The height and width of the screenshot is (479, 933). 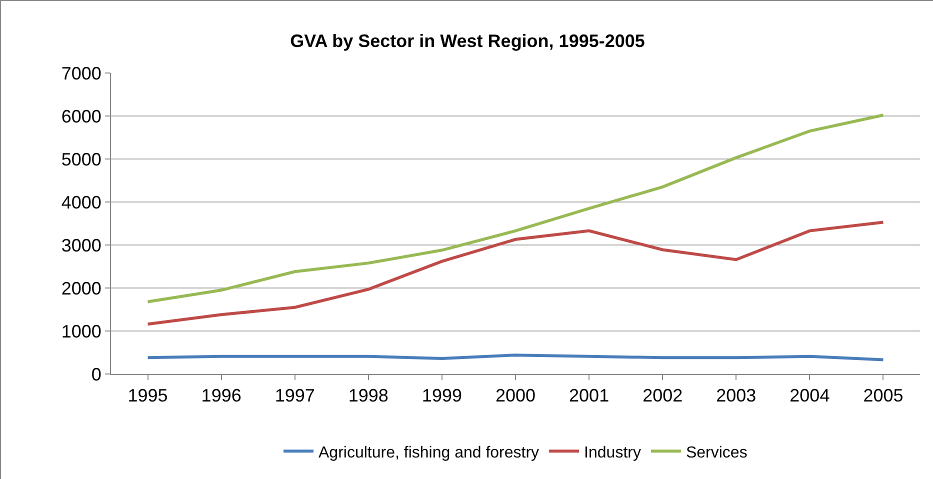 What do you see at coordinates (294, 396) in the screenshot?
I see `x-tick-label: 1997` at bounding box center [294, 396].